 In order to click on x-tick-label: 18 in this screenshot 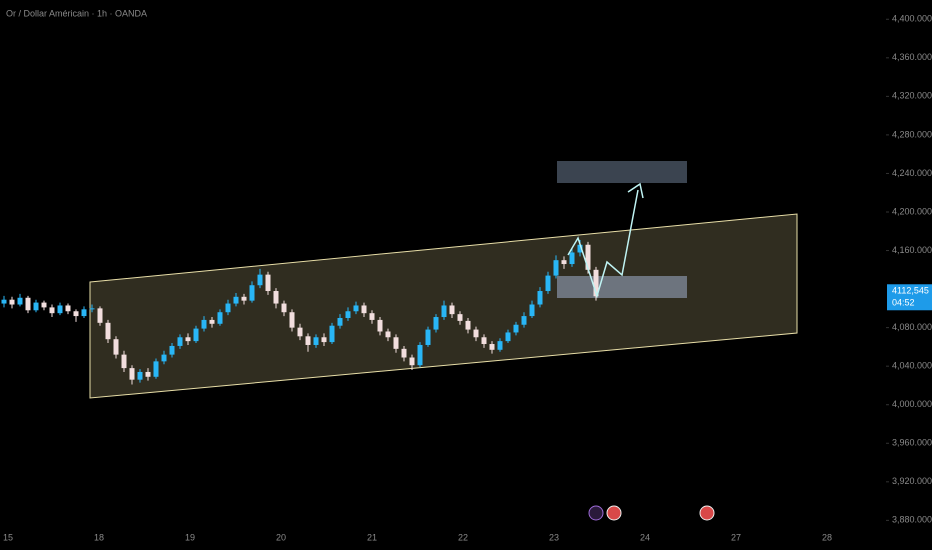, I will do `click(99, 537)`.